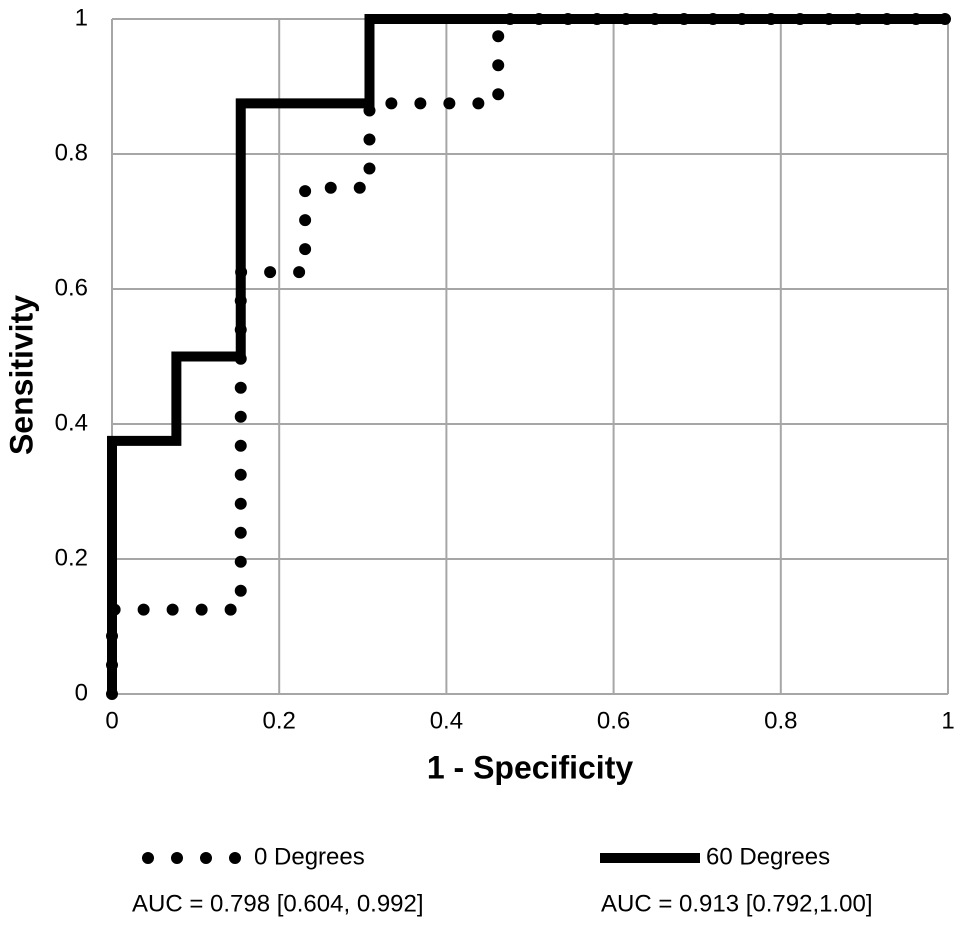 This screenshot has width=957, height=926. I want to click on x-tick-label: 1, so click(947, 720).